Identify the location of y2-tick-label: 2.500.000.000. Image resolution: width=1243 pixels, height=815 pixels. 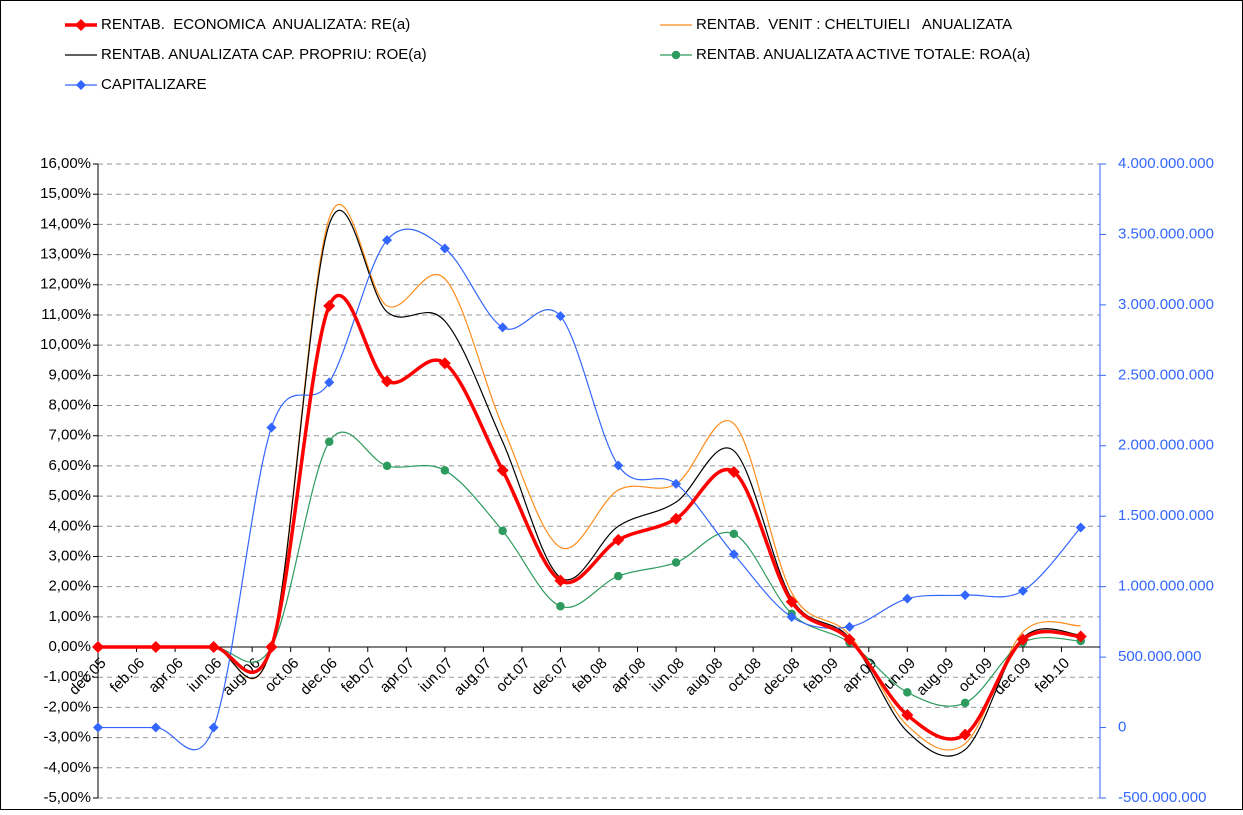
(1166, 374).